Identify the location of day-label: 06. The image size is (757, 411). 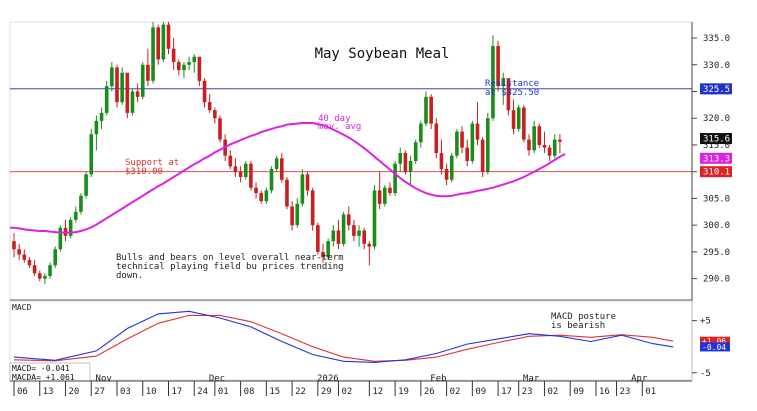
(22, 392).